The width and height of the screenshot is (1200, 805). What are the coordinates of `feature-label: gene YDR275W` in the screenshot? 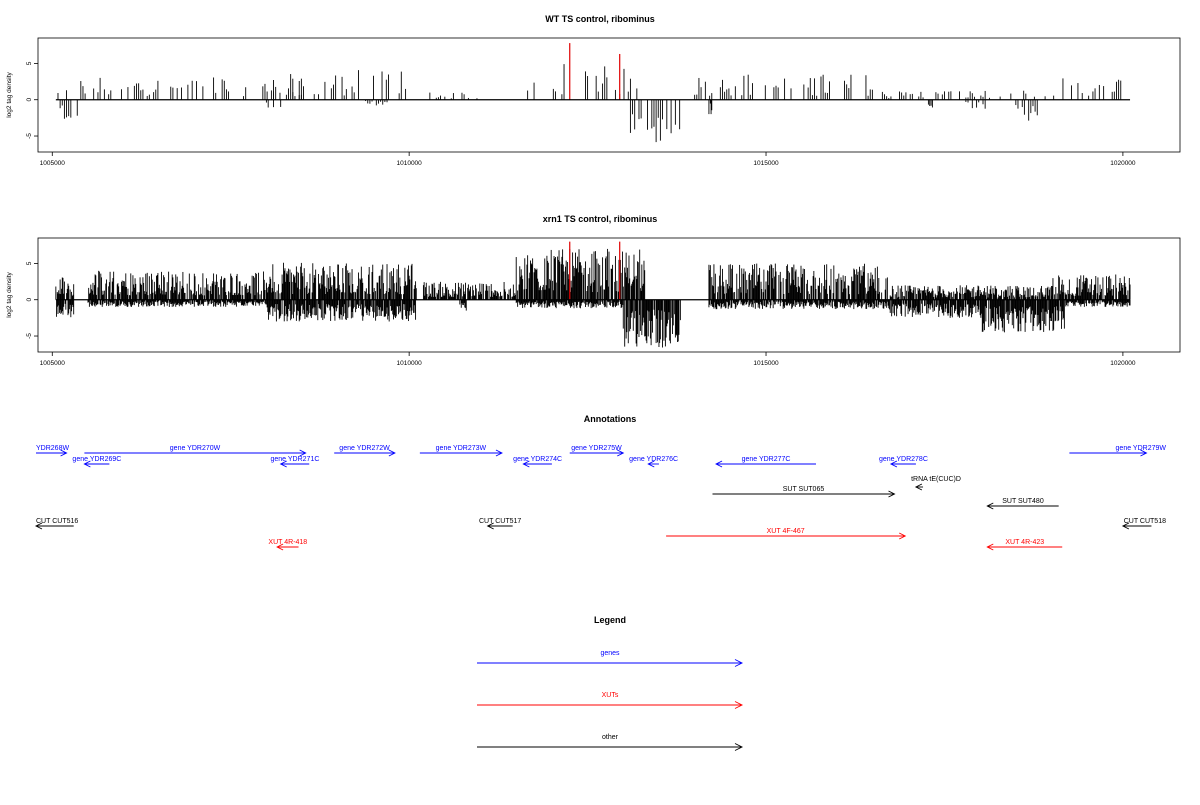 It's located at (596, 448).